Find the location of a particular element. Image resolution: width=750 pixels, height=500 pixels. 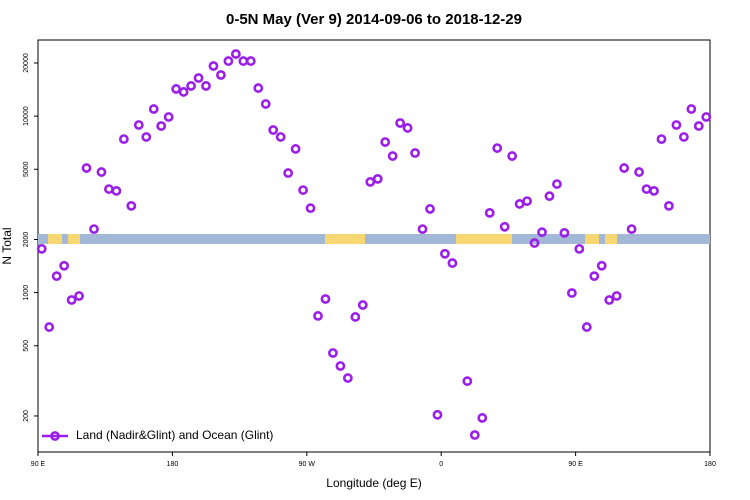

y-tick-label: 5000 is located at coordinates (26, 169).